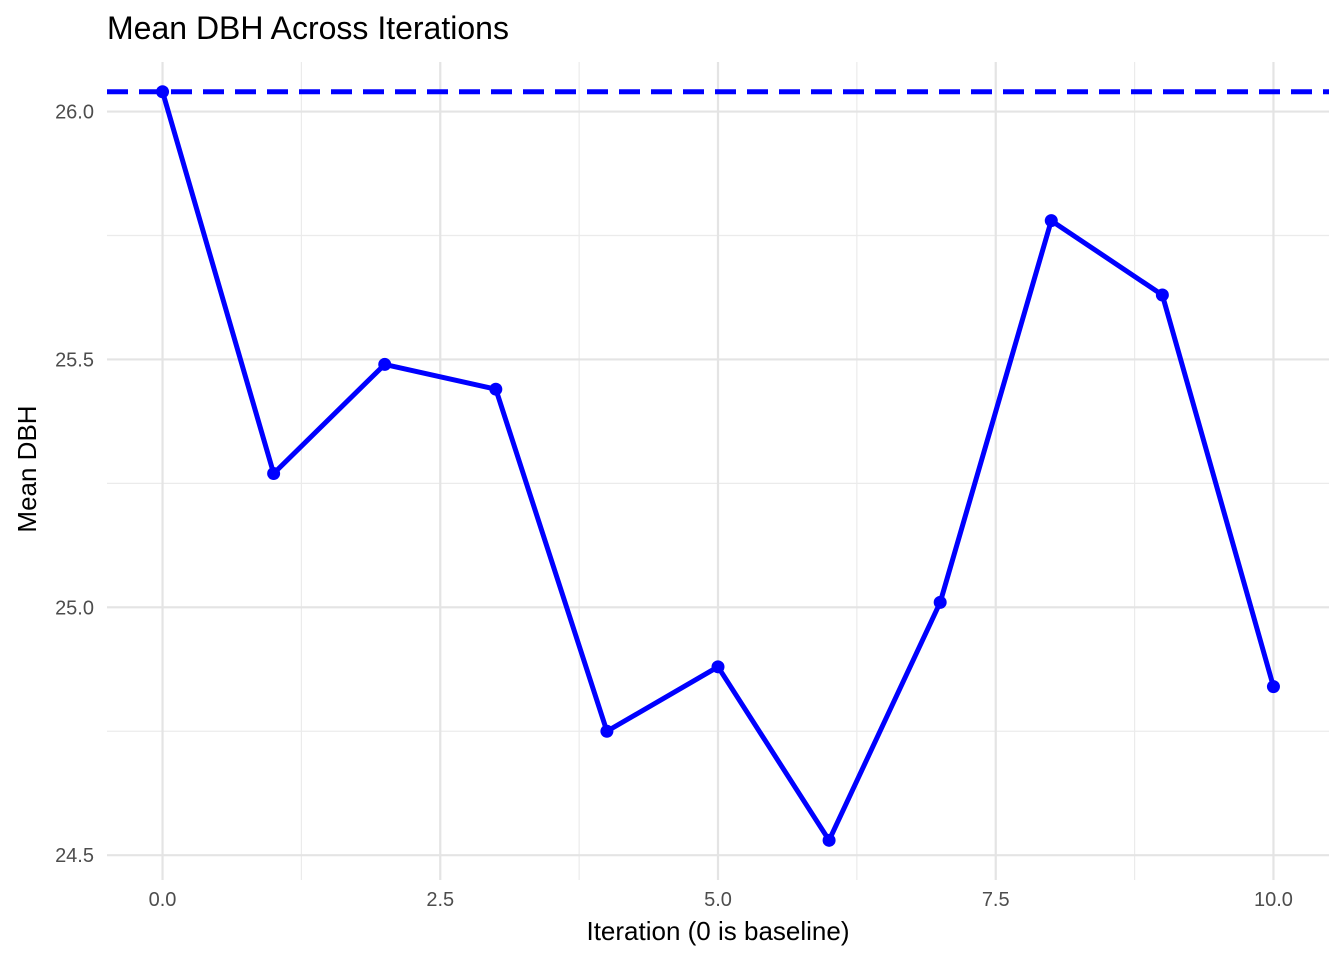  What do you see at coordinates (308, 28) in the screenshot?
I see `chart-title: Mean DBH Across Iterations` at bounding box center [308, 28].